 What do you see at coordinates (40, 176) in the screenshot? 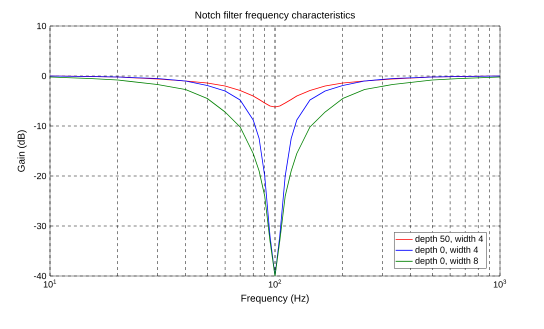
I see `y-tick-label: -20` at bounding box center [40, 176].